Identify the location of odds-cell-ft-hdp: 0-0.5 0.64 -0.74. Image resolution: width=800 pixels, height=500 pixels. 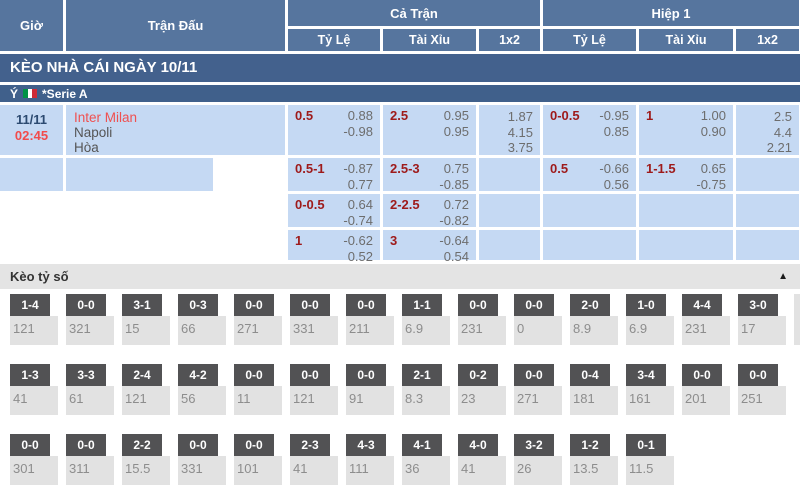
(334, 211).